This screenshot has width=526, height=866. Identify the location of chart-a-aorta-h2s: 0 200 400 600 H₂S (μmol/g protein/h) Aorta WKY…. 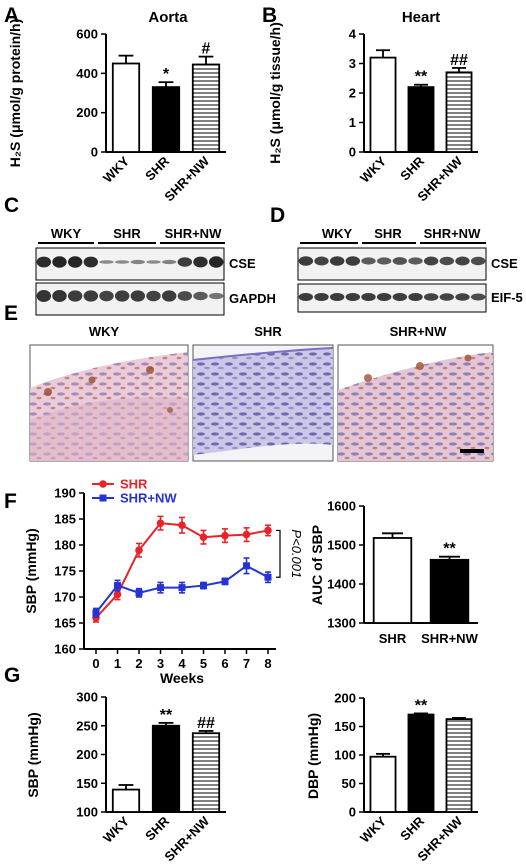
(116, 106).